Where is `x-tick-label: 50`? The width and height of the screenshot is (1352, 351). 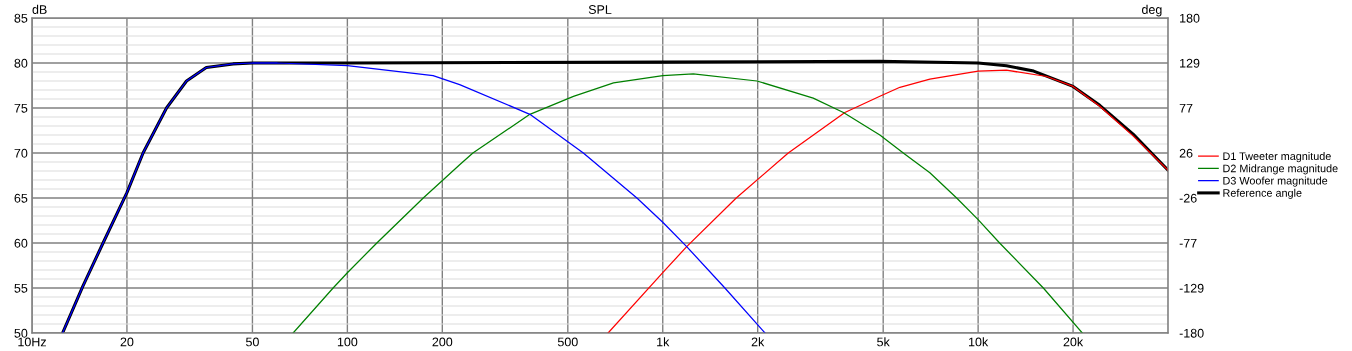
x-tick-label: 50 is located at coordinates (252, 342).